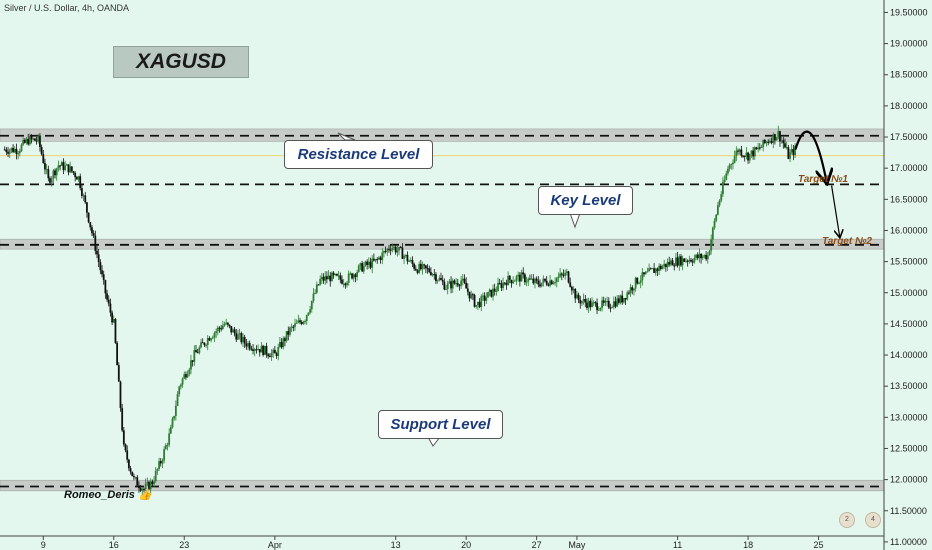  What do you see at coordinates (184, 545) in the screenshot?
I see `time-tick-label: 23` at bounding box center [184, 545].